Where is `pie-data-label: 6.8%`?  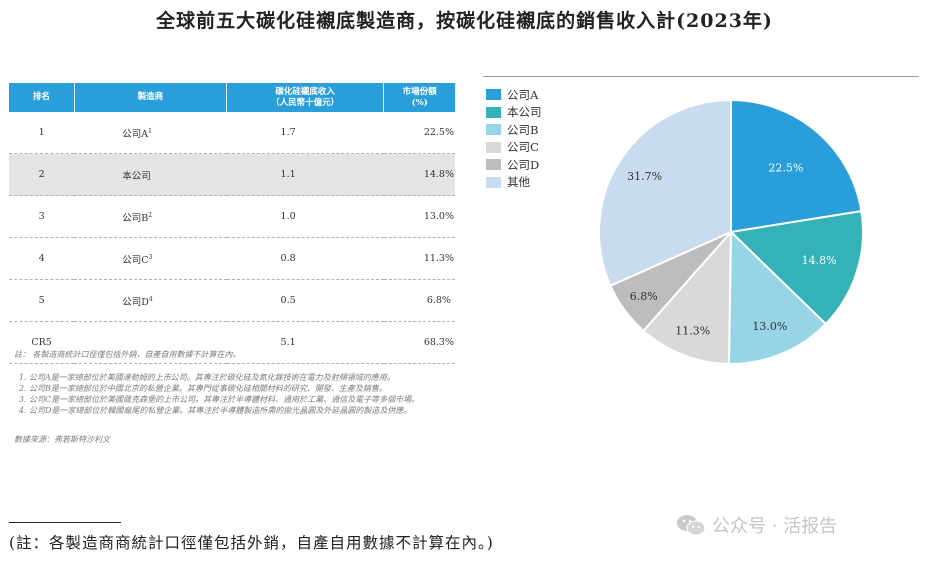 pie-data-label: 6.8% is located at coordinates (644, 296).